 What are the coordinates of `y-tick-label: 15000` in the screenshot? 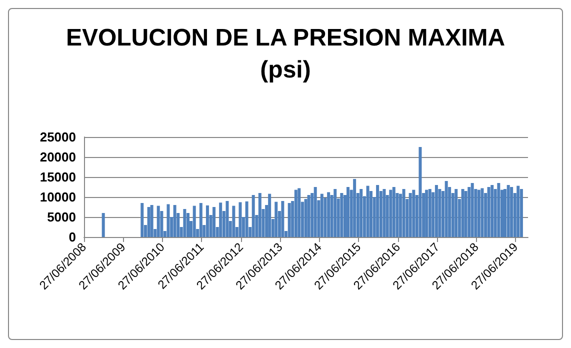 It's located at (58, 177).